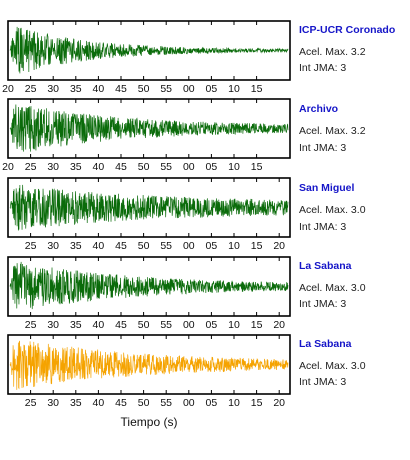  What do you see at coordinates (31, 89) in the screenshot?
I see `x-tick-label-1-2: 25` at bounding box center [31, 89].